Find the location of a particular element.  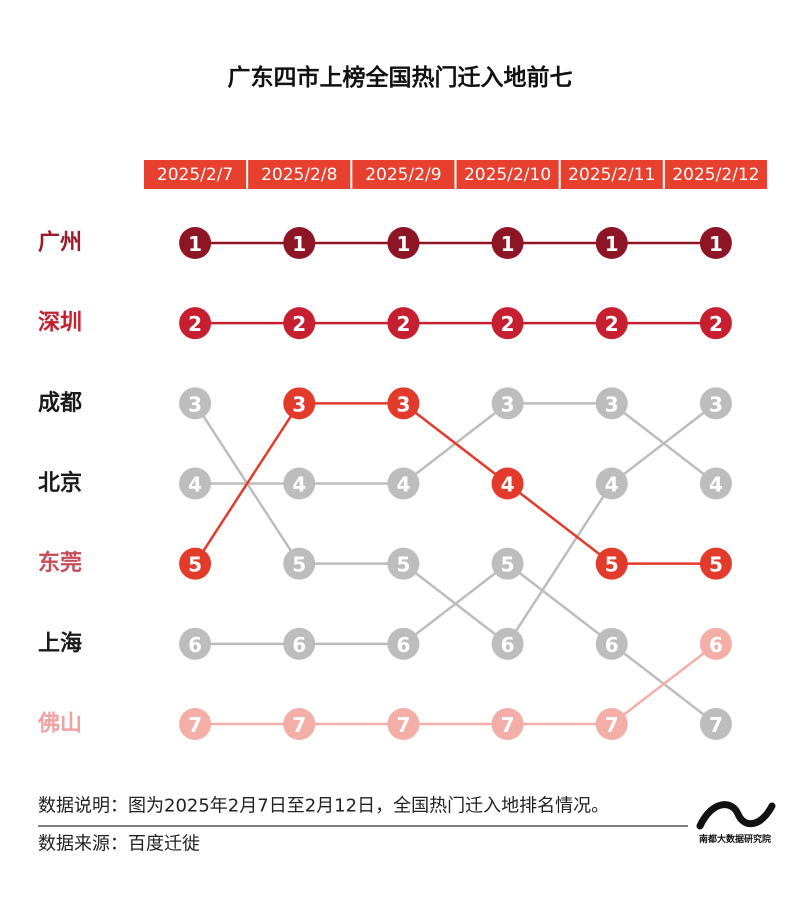

note: 数据来源：百度迁徙 is located at coordinates (119, 844).